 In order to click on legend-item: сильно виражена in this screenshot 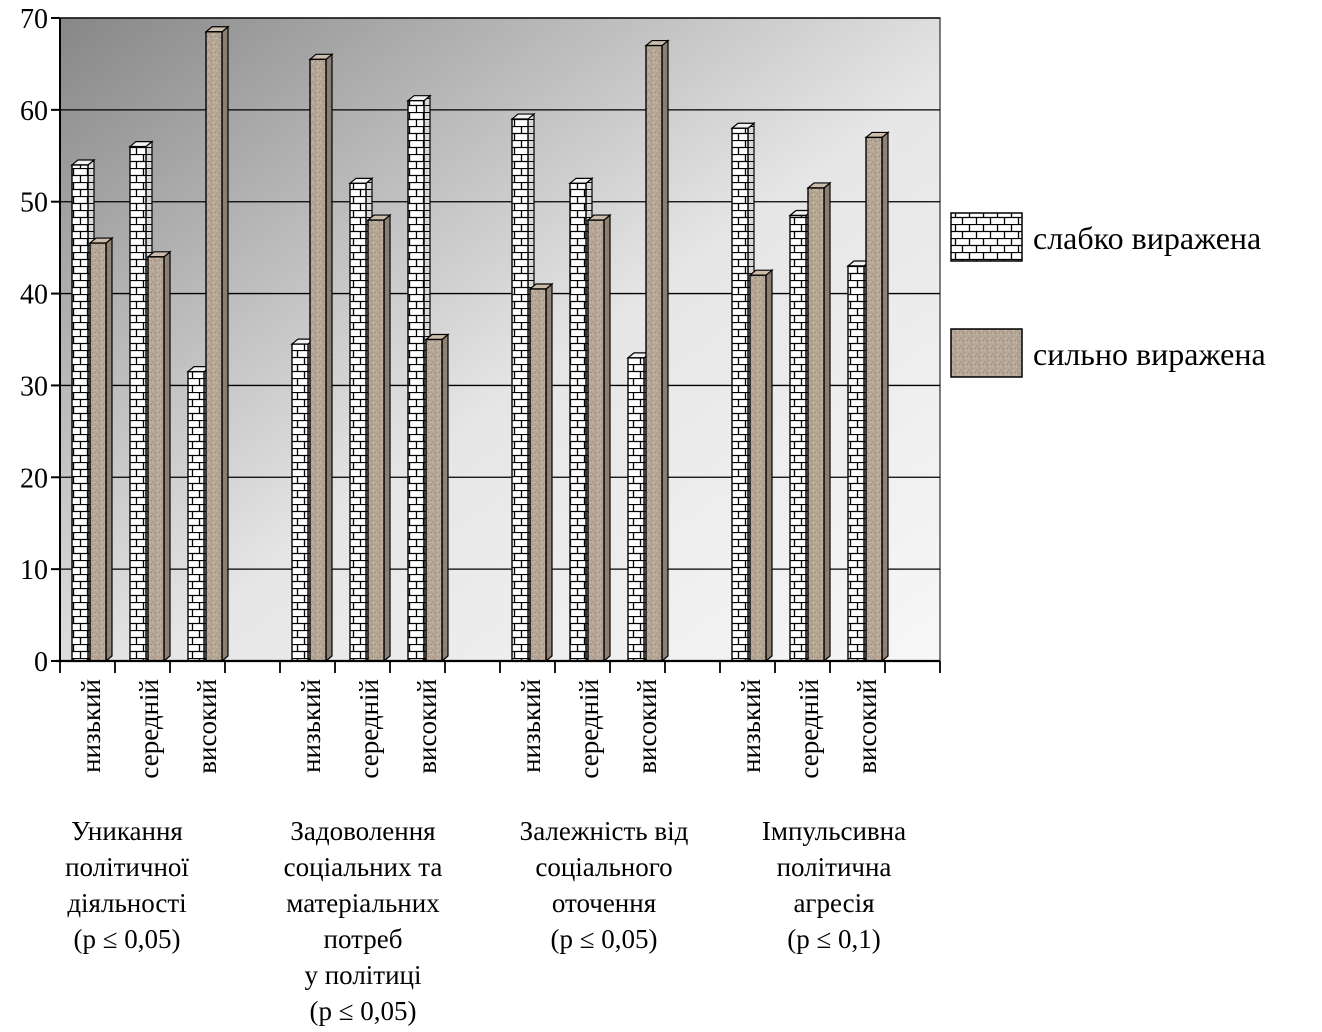, I will do `click(1108, 353)`.